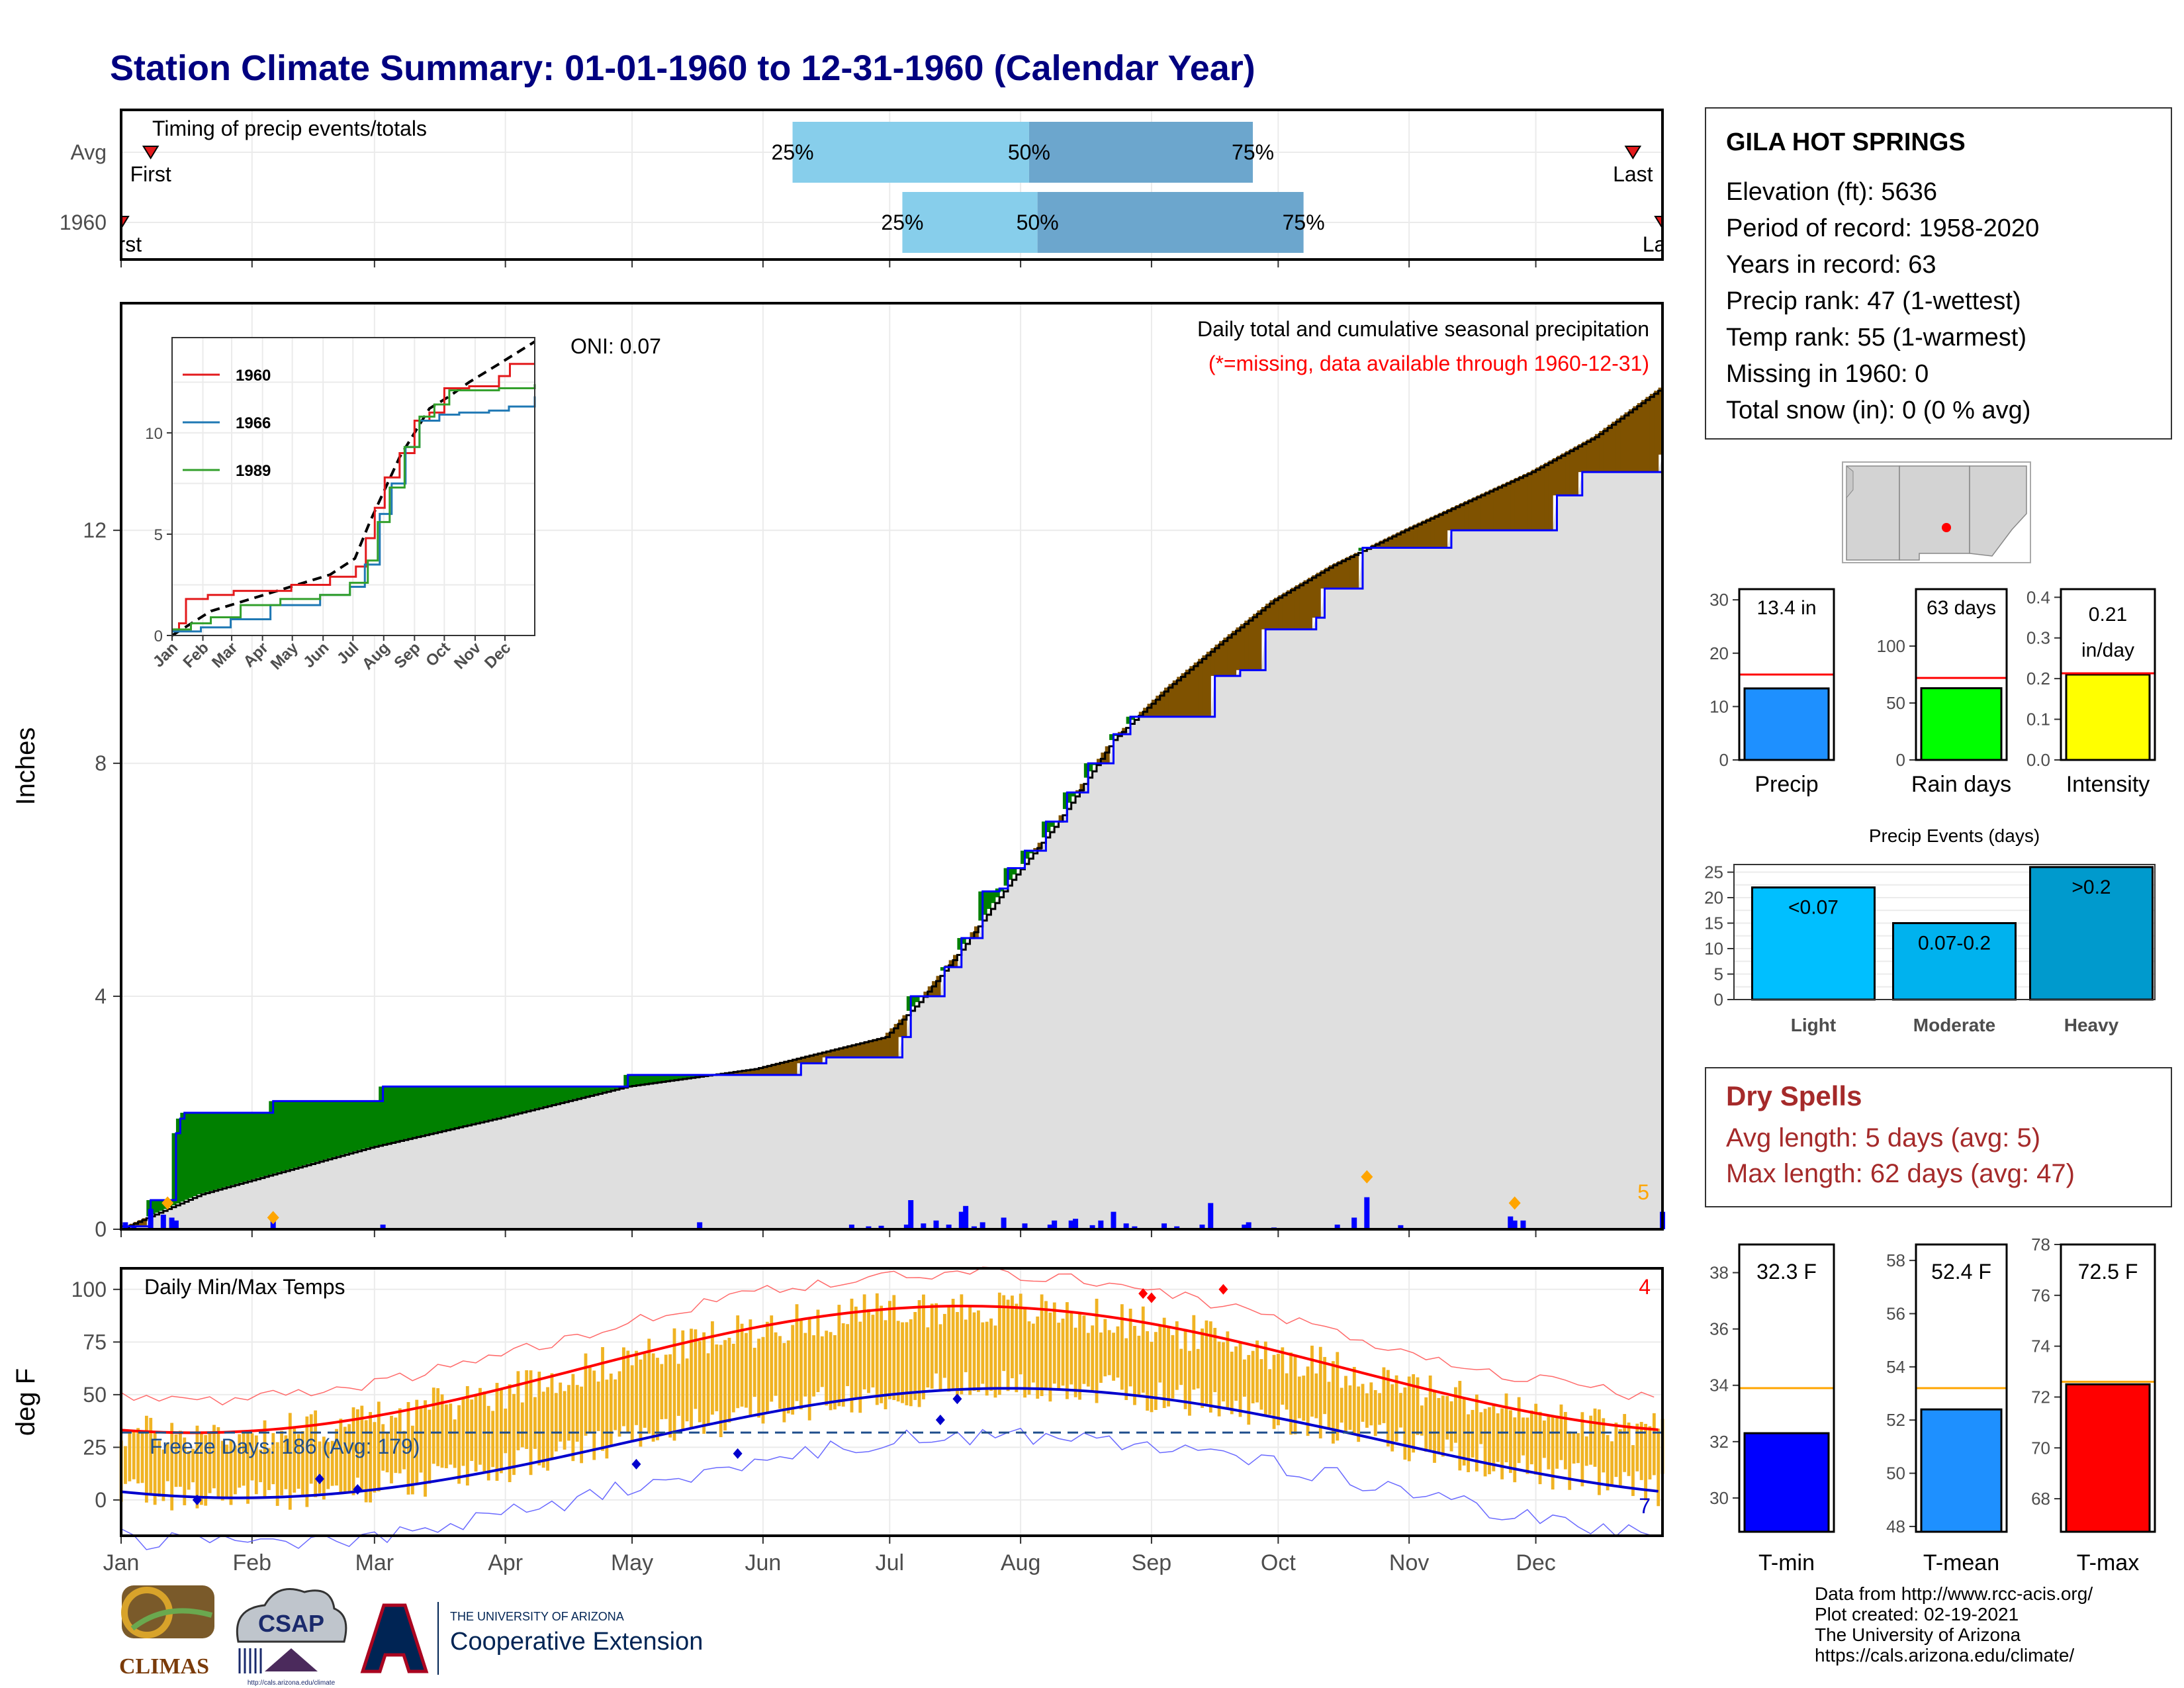 Image resolution: width=2184 pixels, height=1688 pixels. I want to click on location-map, so click(1937, 512).